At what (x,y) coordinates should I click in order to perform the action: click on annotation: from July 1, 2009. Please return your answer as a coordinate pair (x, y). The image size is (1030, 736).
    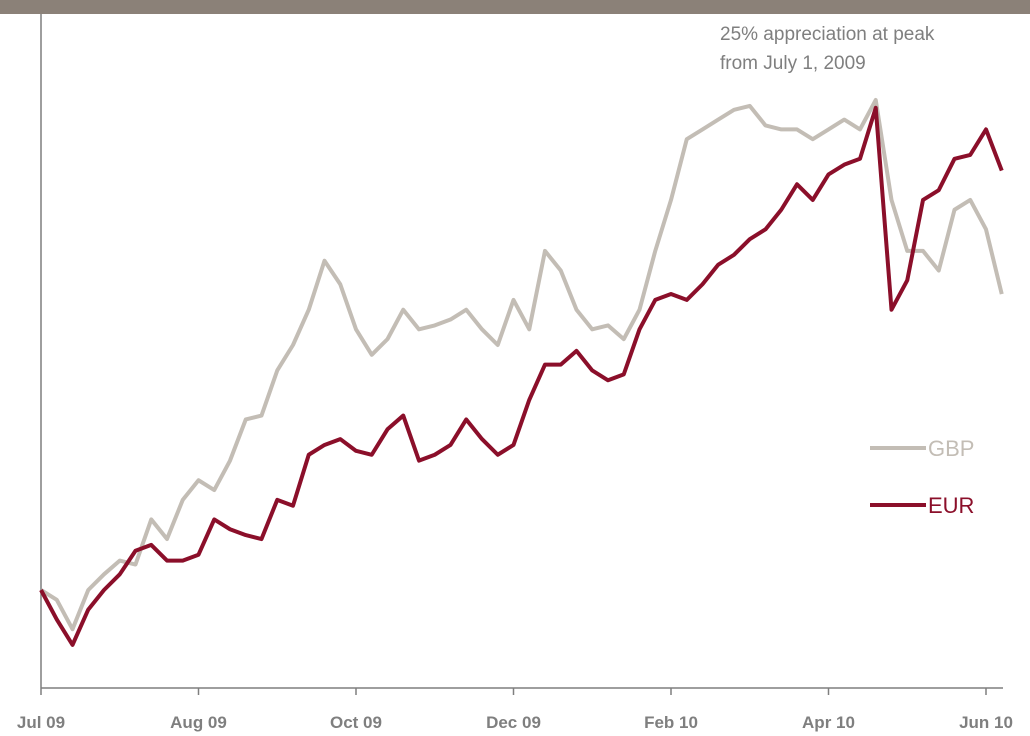
    Looking at the image, I should click on (793, 63).